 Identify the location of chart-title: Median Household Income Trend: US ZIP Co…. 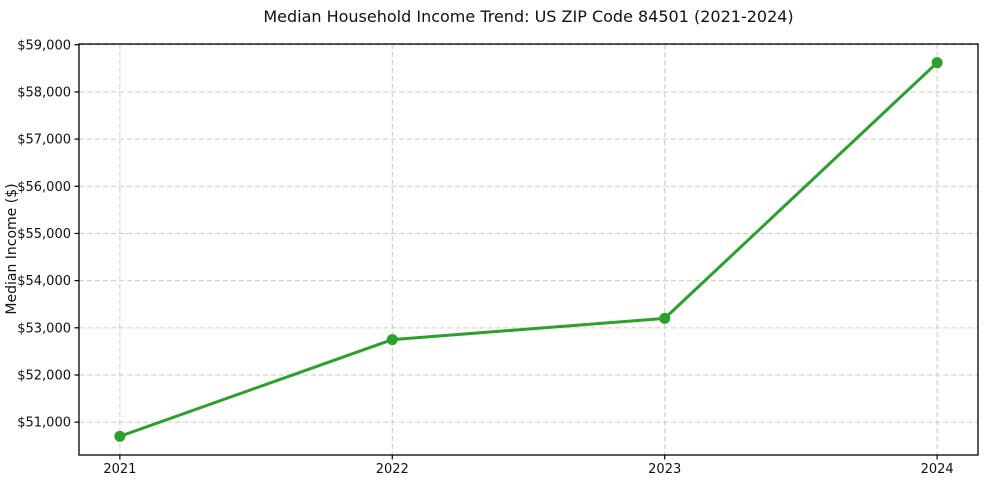
(528, 16).